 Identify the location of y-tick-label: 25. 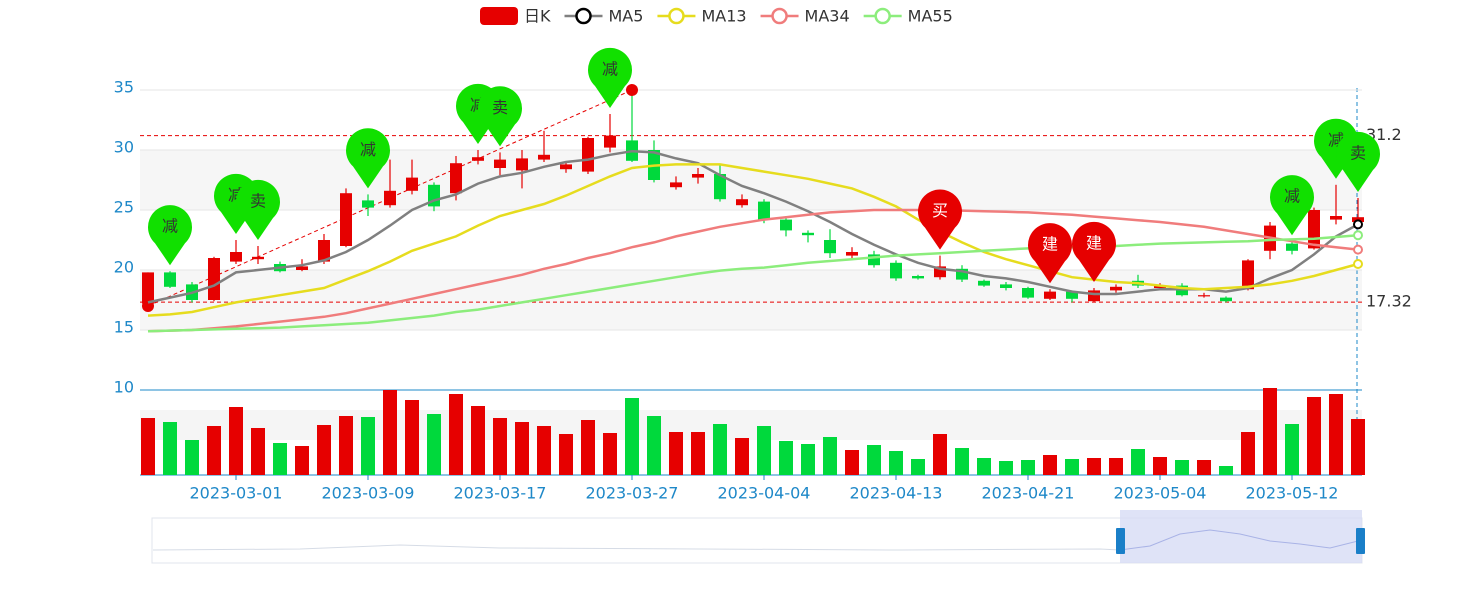
(124, 207).